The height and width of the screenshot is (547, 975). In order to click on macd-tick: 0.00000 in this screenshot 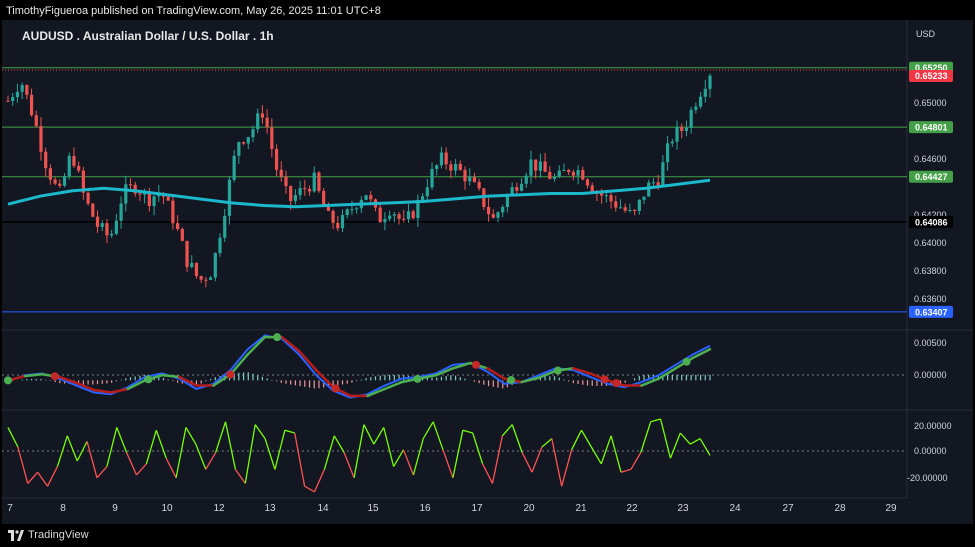, I will do `click(930, 375)`.